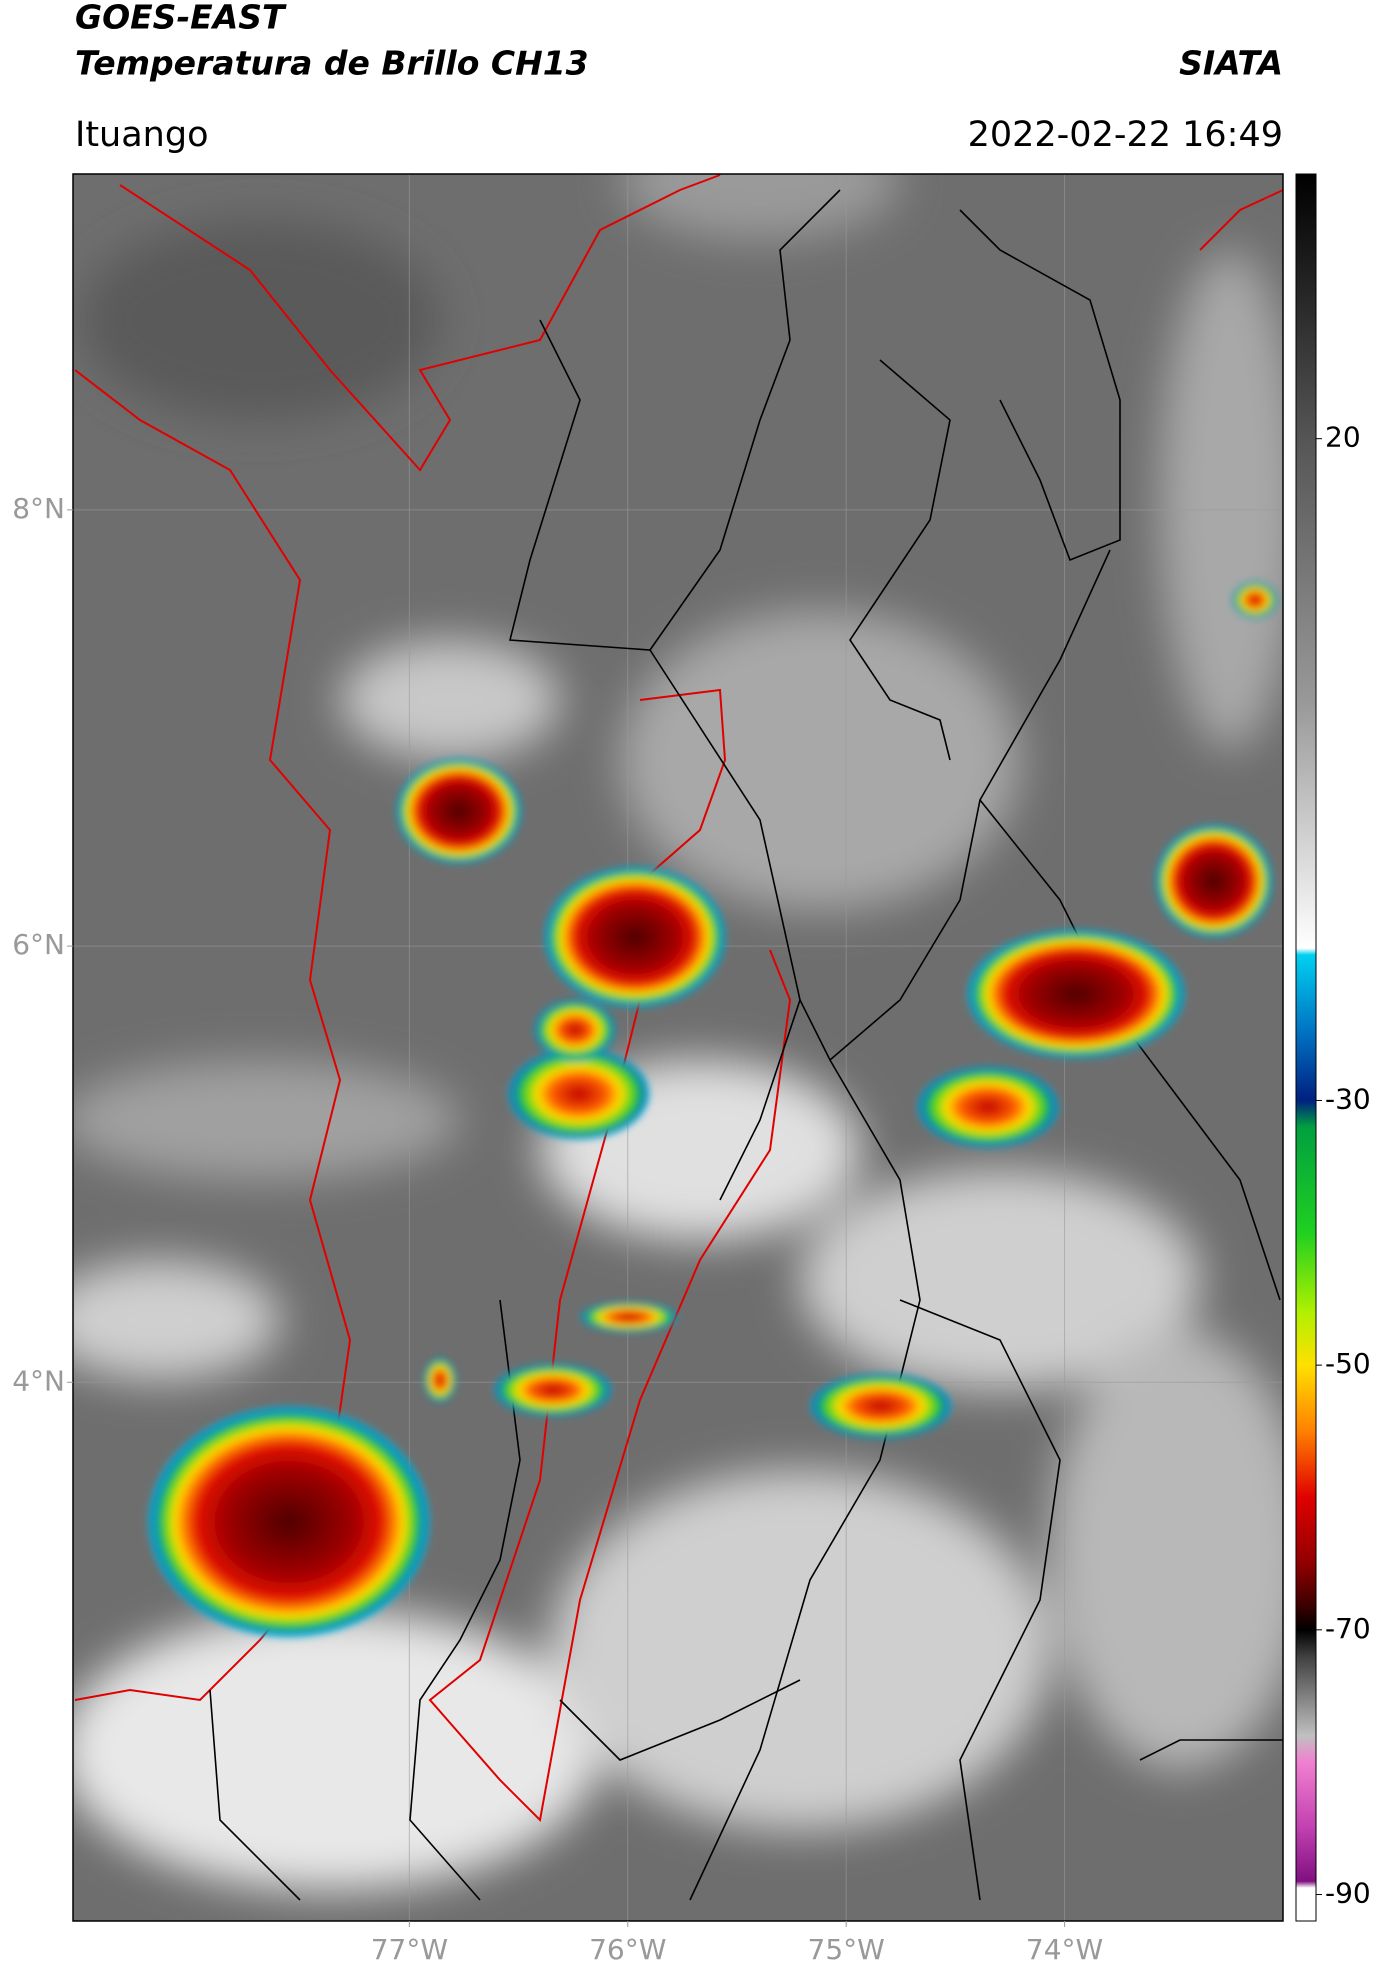  What do you see at coordinates (181, 18) in the screenshot?
I see `title: GOES-EAST` at bounding box center [181, 18].